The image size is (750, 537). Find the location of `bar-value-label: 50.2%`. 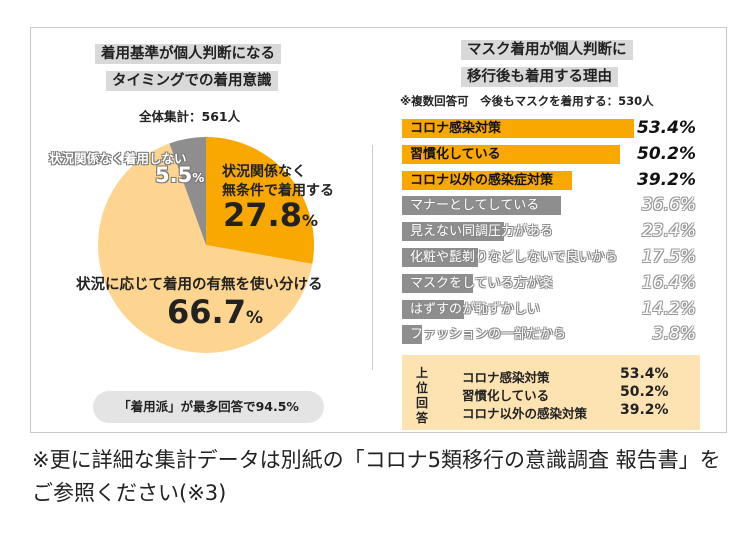

bar-value-label: 50.2% is located at coordinates (666, 153).